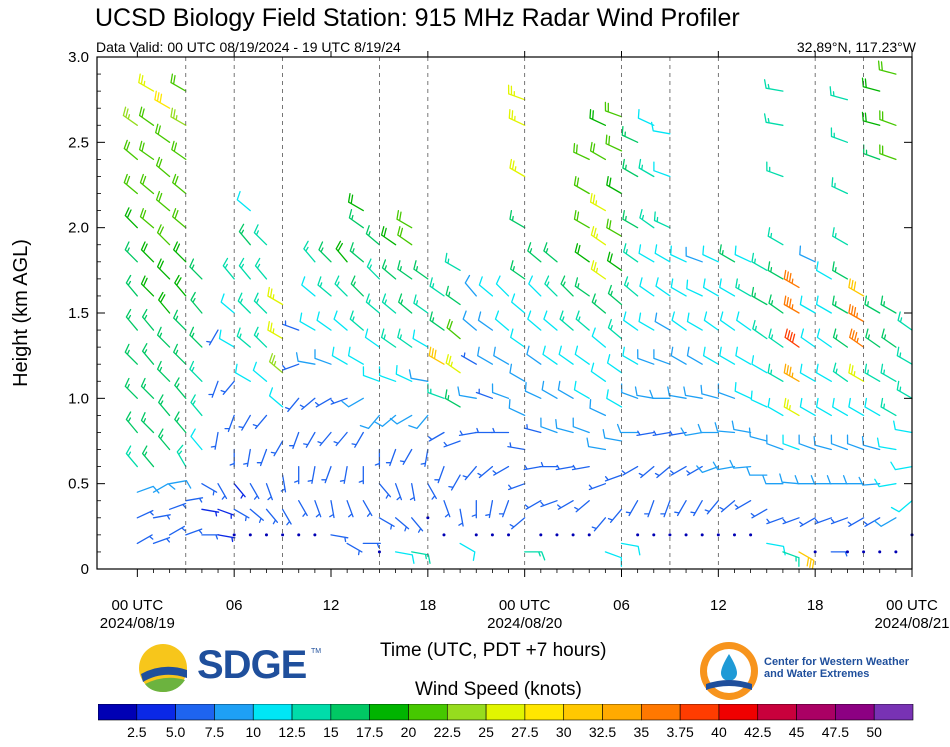 The height and width of the screenshot is (747, 950). What do you see at coordinates (837, 662) in the screenshot?
I see `cw3e-name-line1: Center for Western Weather` at bounding box center [837, 662].